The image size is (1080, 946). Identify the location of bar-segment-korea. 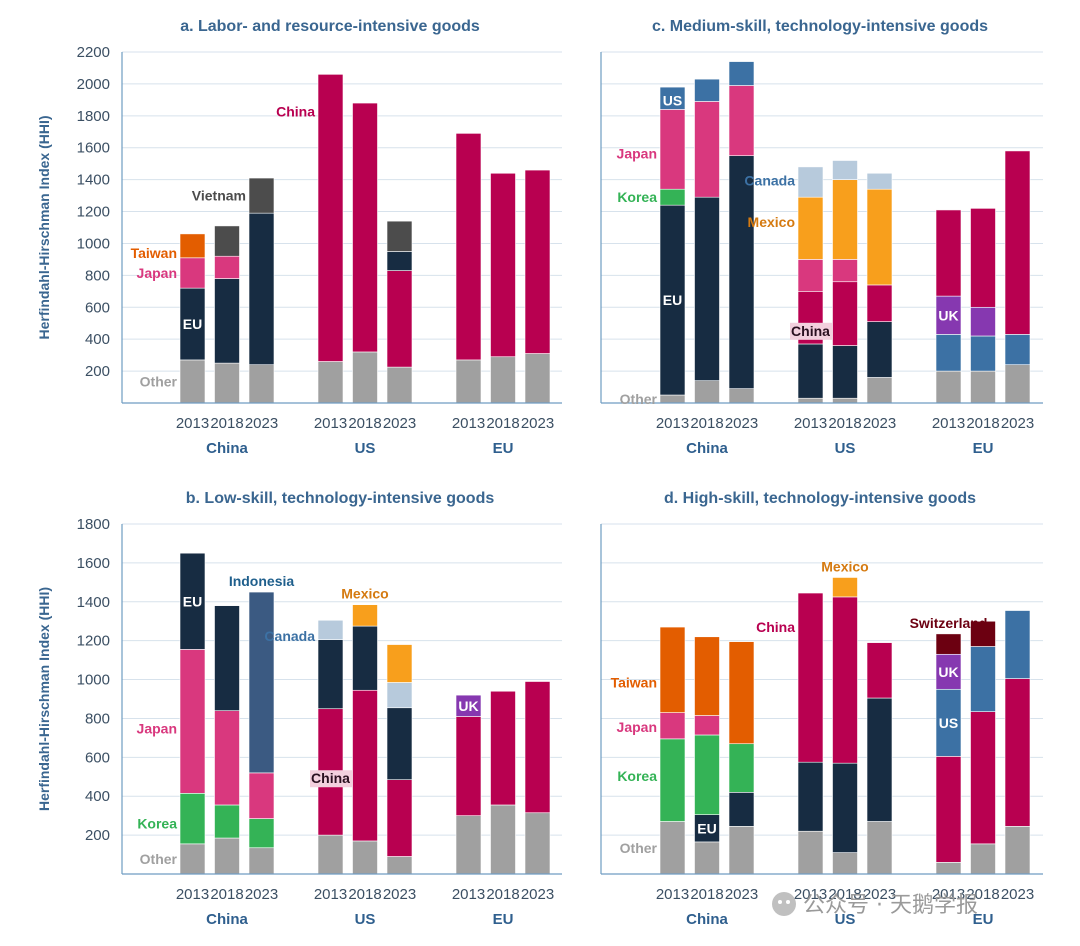
(261, 833).